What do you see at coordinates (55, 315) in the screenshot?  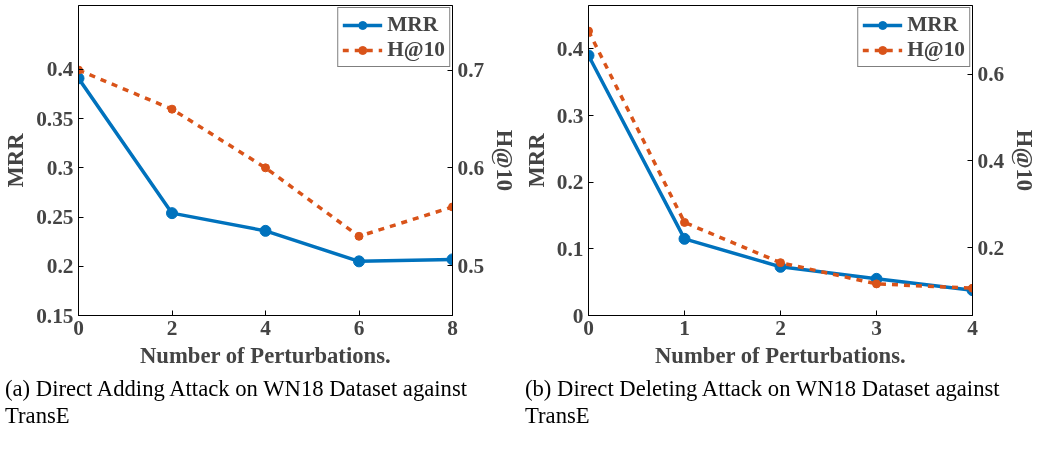 I see `y-tick-label: 0.15` at bounding box center [55, 315].